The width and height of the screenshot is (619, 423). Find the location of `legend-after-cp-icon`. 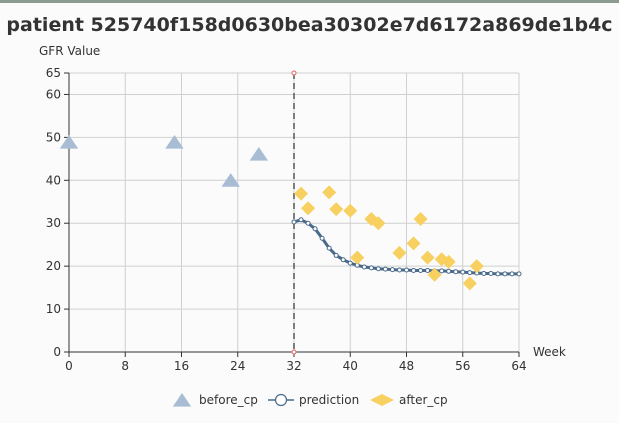

legend-after-cp-icon is located at coordinates (382, 400).